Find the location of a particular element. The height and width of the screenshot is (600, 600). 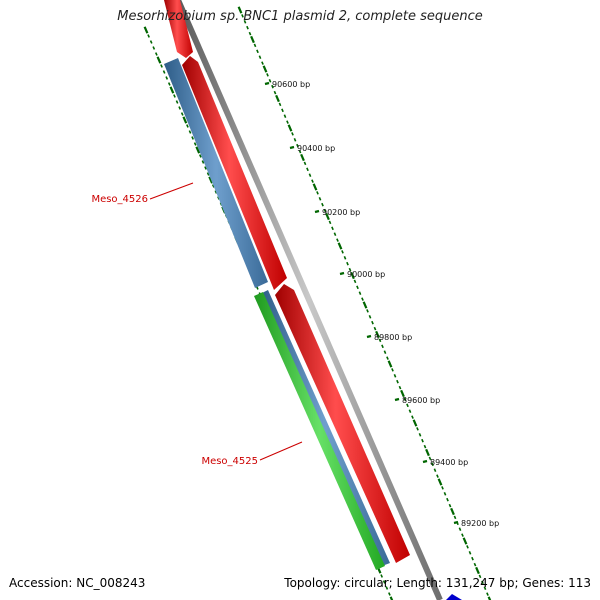

meso-4525-label: Meso_4525 is located at coordinates (229, 461).